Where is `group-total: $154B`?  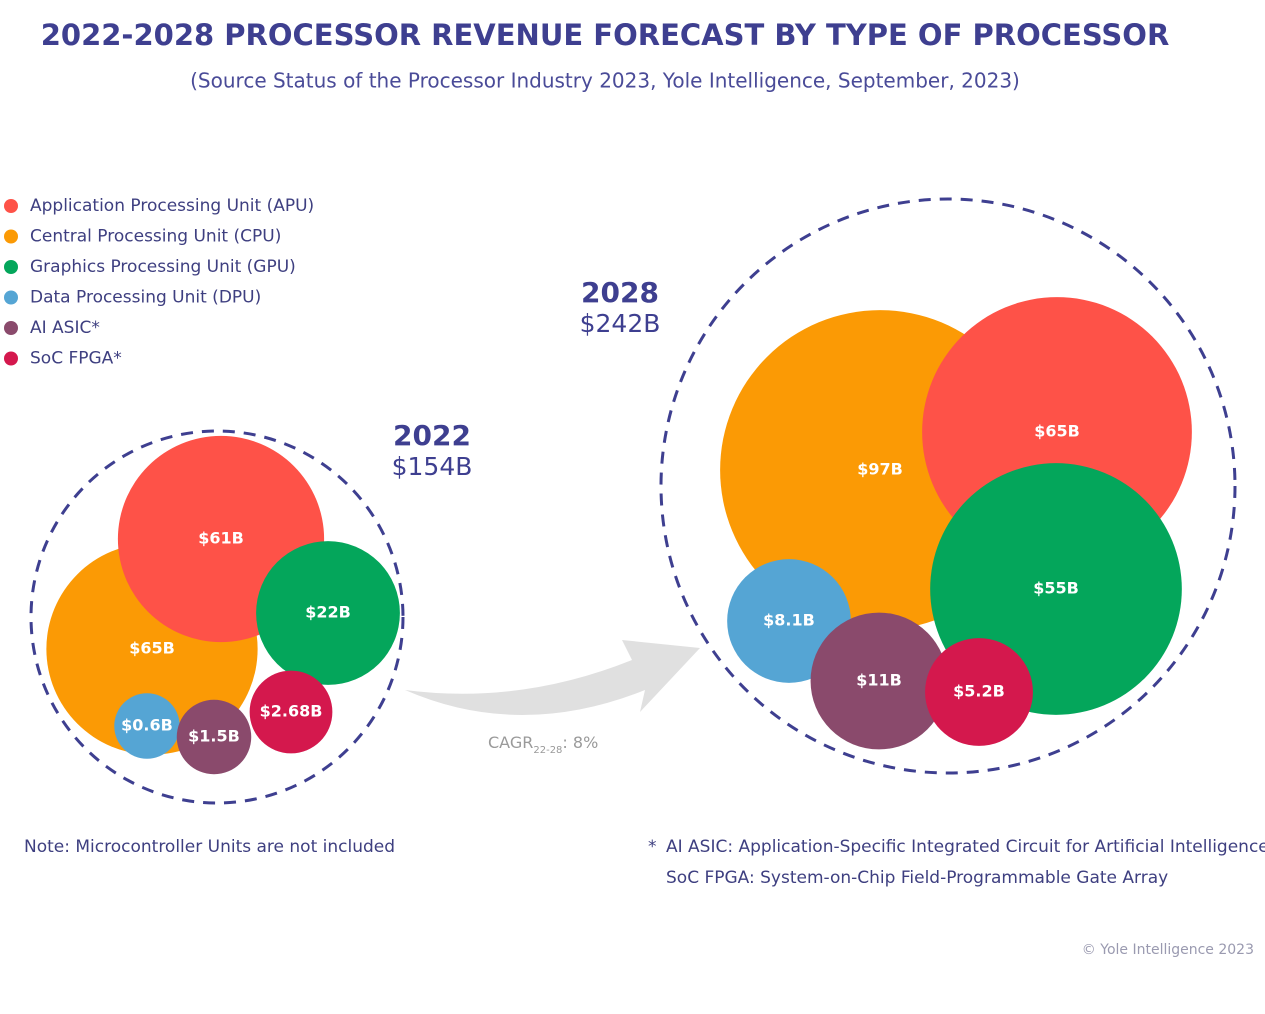 group-total: $154B is located at coordinates (432, 466).